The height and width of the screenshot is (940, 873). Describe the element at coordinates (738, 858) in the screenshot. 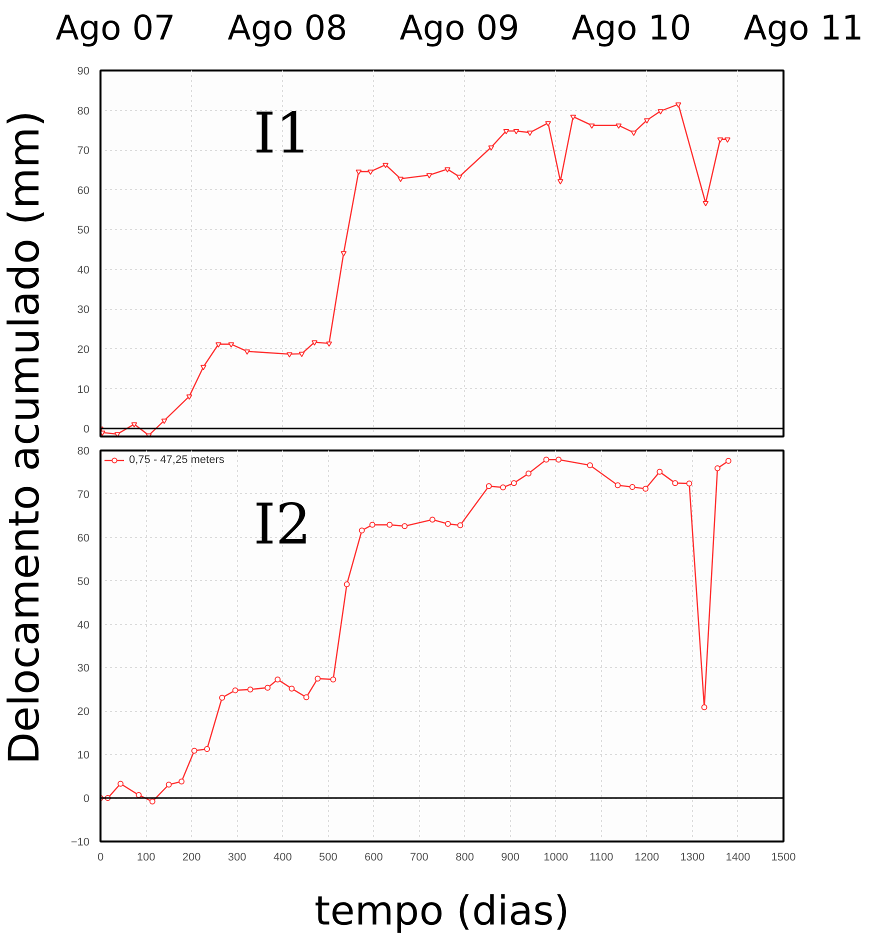

I see `x-tick-label: 1400` at that location.